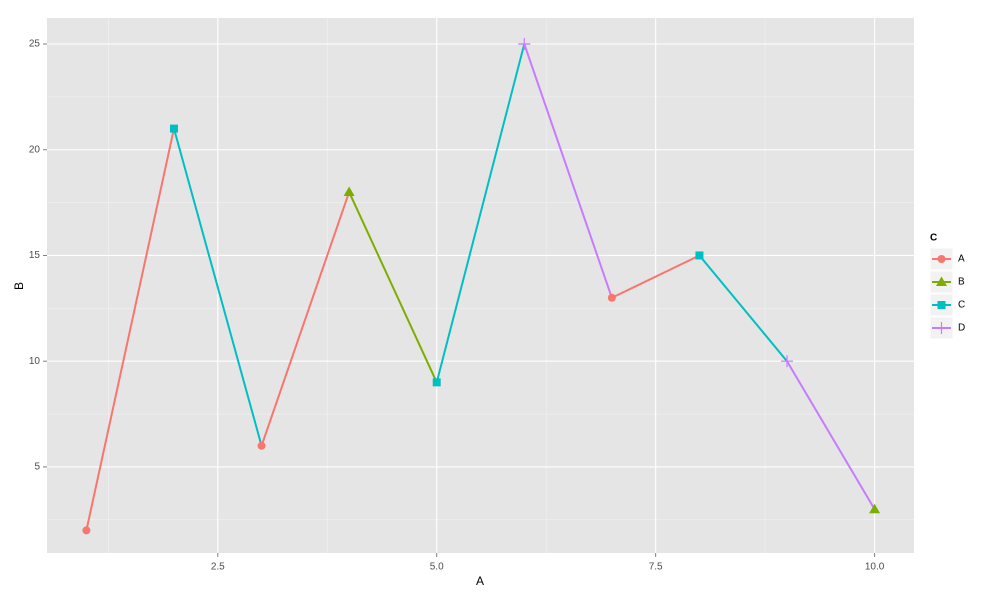 This screenshot has width=1000, height=600. Describe the element at coordinates (37, 467) in the screenshot. I see `y-tick-label: 5` at that location.